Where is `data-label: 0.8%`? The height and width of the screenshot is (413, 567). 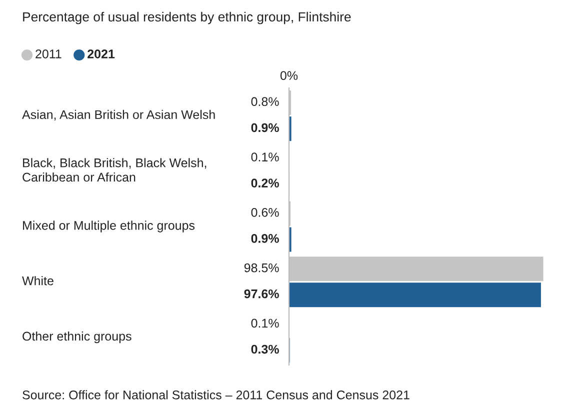 data-label: 0.8% is located at coordinates (265, 101).